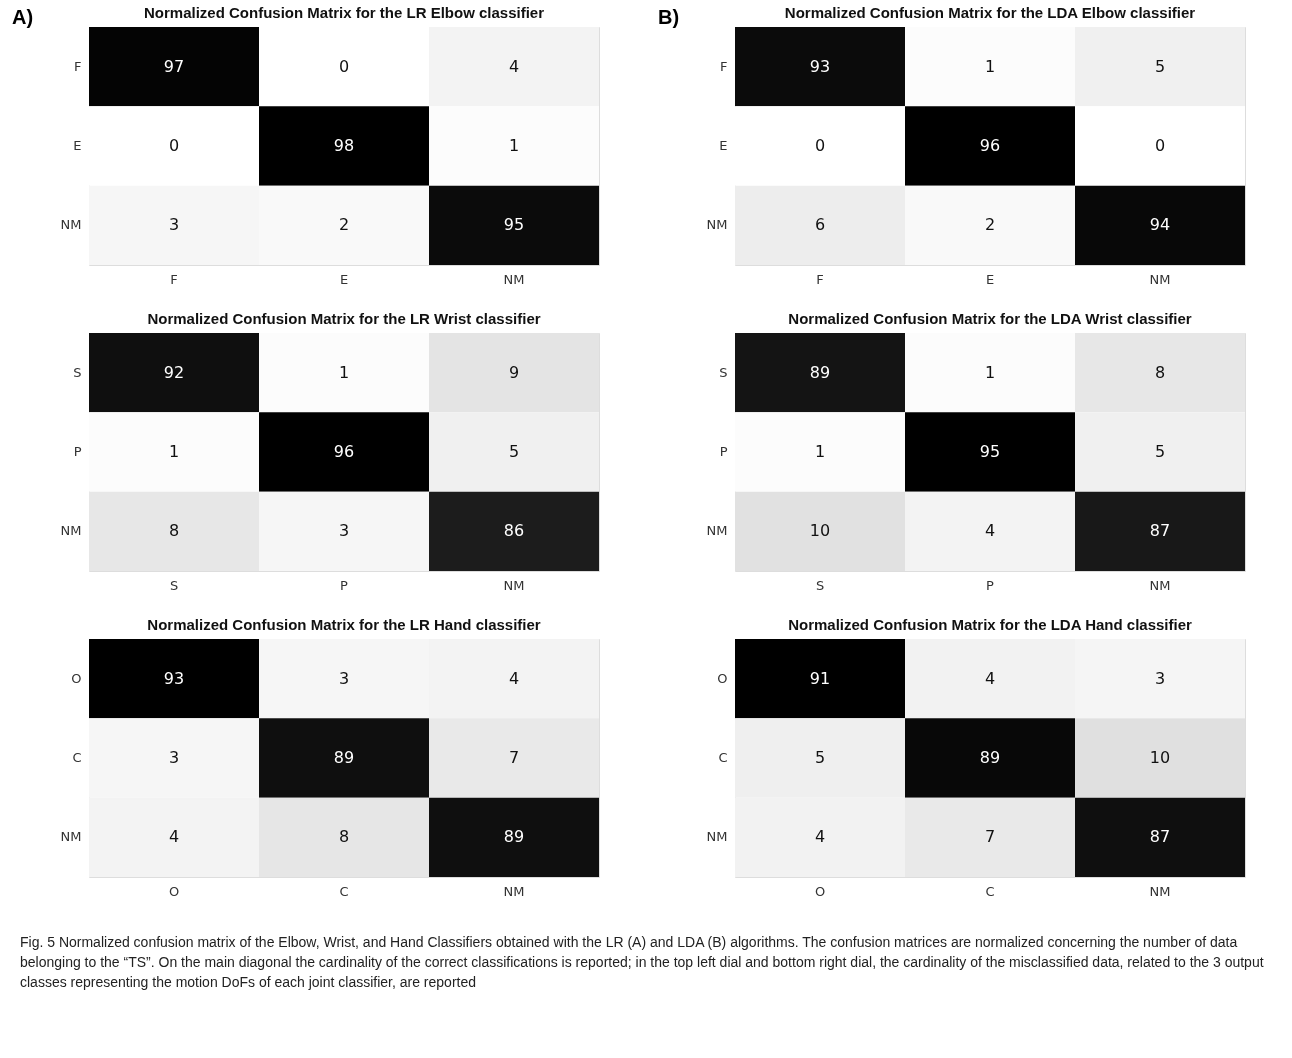  What do you see at coordinates (344, 318) in the screenshot?
I see `chart-title: Normalized Confusion Matrix for the LR Wrist classifier` at bounding box center [344, 318].